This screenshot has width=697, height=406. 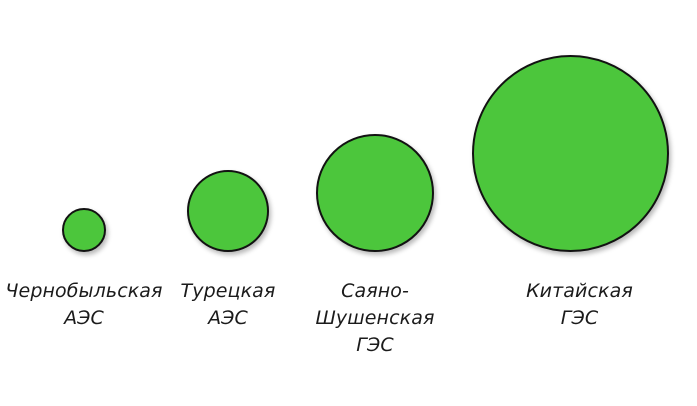 What do you see at coordinates (228, 304) in the screenshot?
I see `bubble-label-turkish: Турецкая АЭС` at bounding box center [228, 304].